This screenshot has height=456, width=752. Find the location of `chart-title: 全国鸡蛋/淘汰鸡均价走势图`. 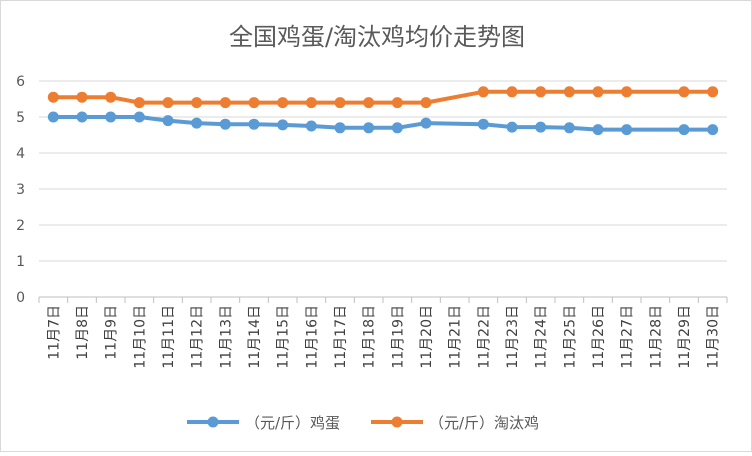

chart-title: 全国鸡蛋/淘汰鸡均价走势图 is located at coordinates (377, 37).